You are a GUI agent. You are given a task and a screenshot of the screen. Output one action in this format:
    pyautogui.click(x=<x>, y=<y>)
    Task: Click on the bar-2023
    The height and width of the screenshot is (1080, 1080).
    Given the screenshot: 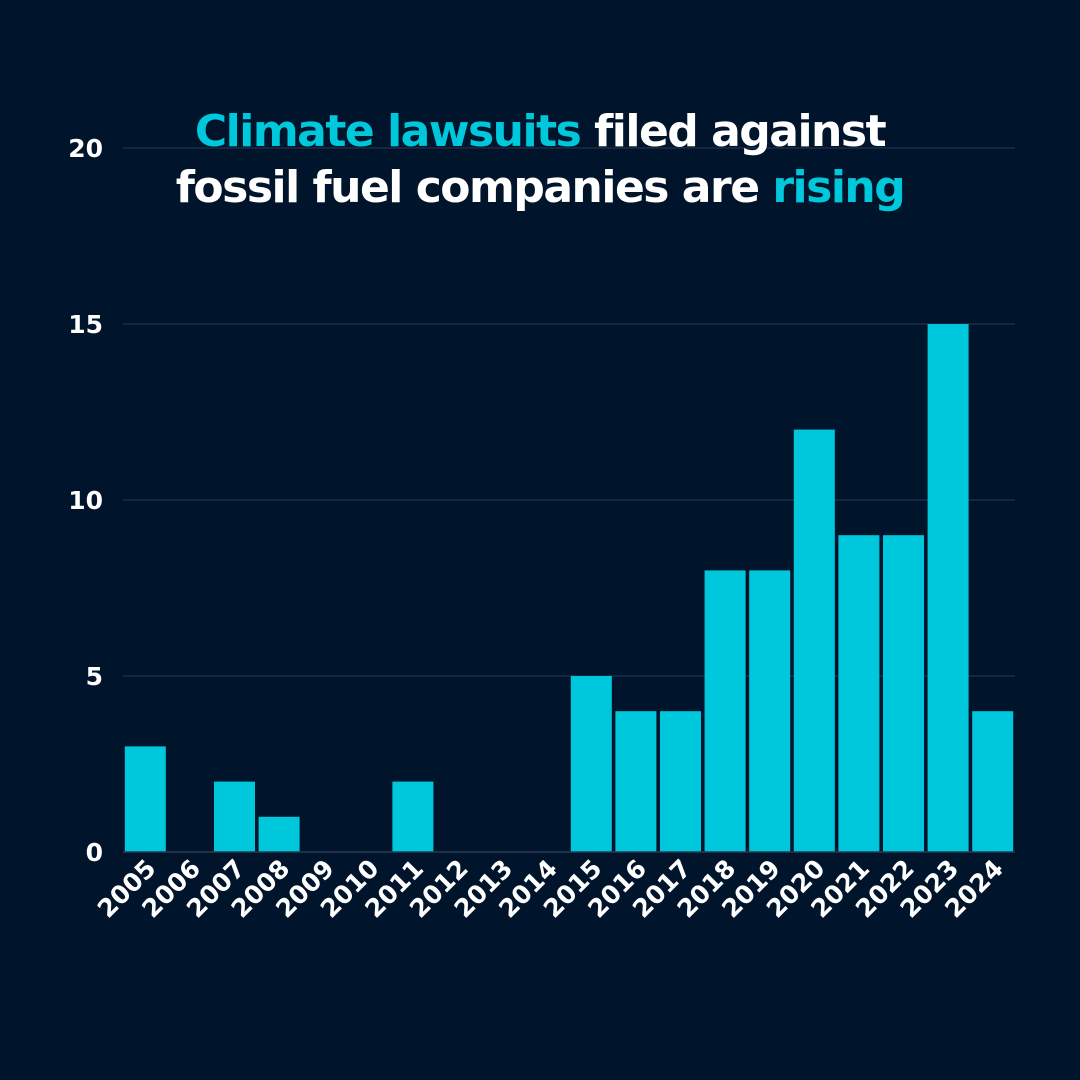 What is the action you would take?
    pyautogui.click(x=948, y=588)
    